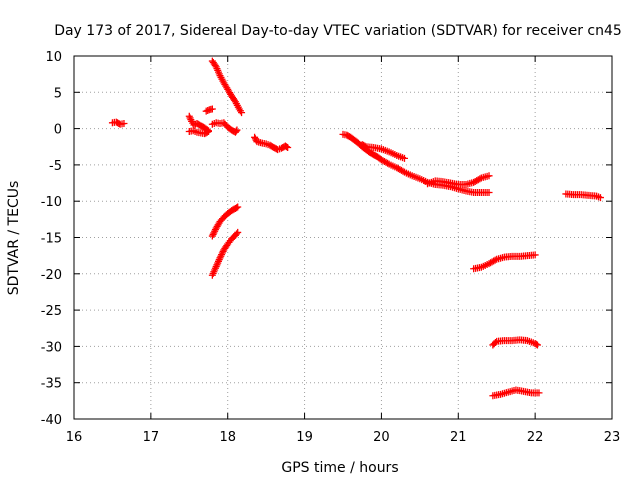 This screenshot has width=640, height=480. Describe the element at coordinates (51, 239) in the screenshot. I see `y-tick-label: -15` at that location.